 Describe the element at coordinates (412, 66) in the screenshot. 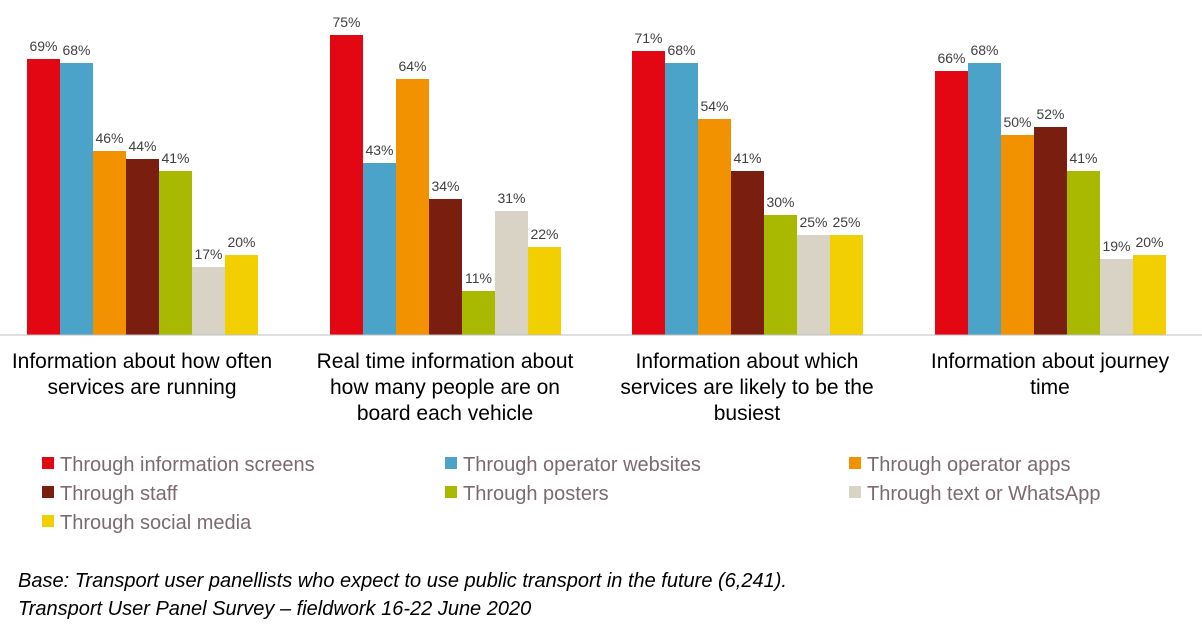

I see `data-label-2-3: 64%` at that location.